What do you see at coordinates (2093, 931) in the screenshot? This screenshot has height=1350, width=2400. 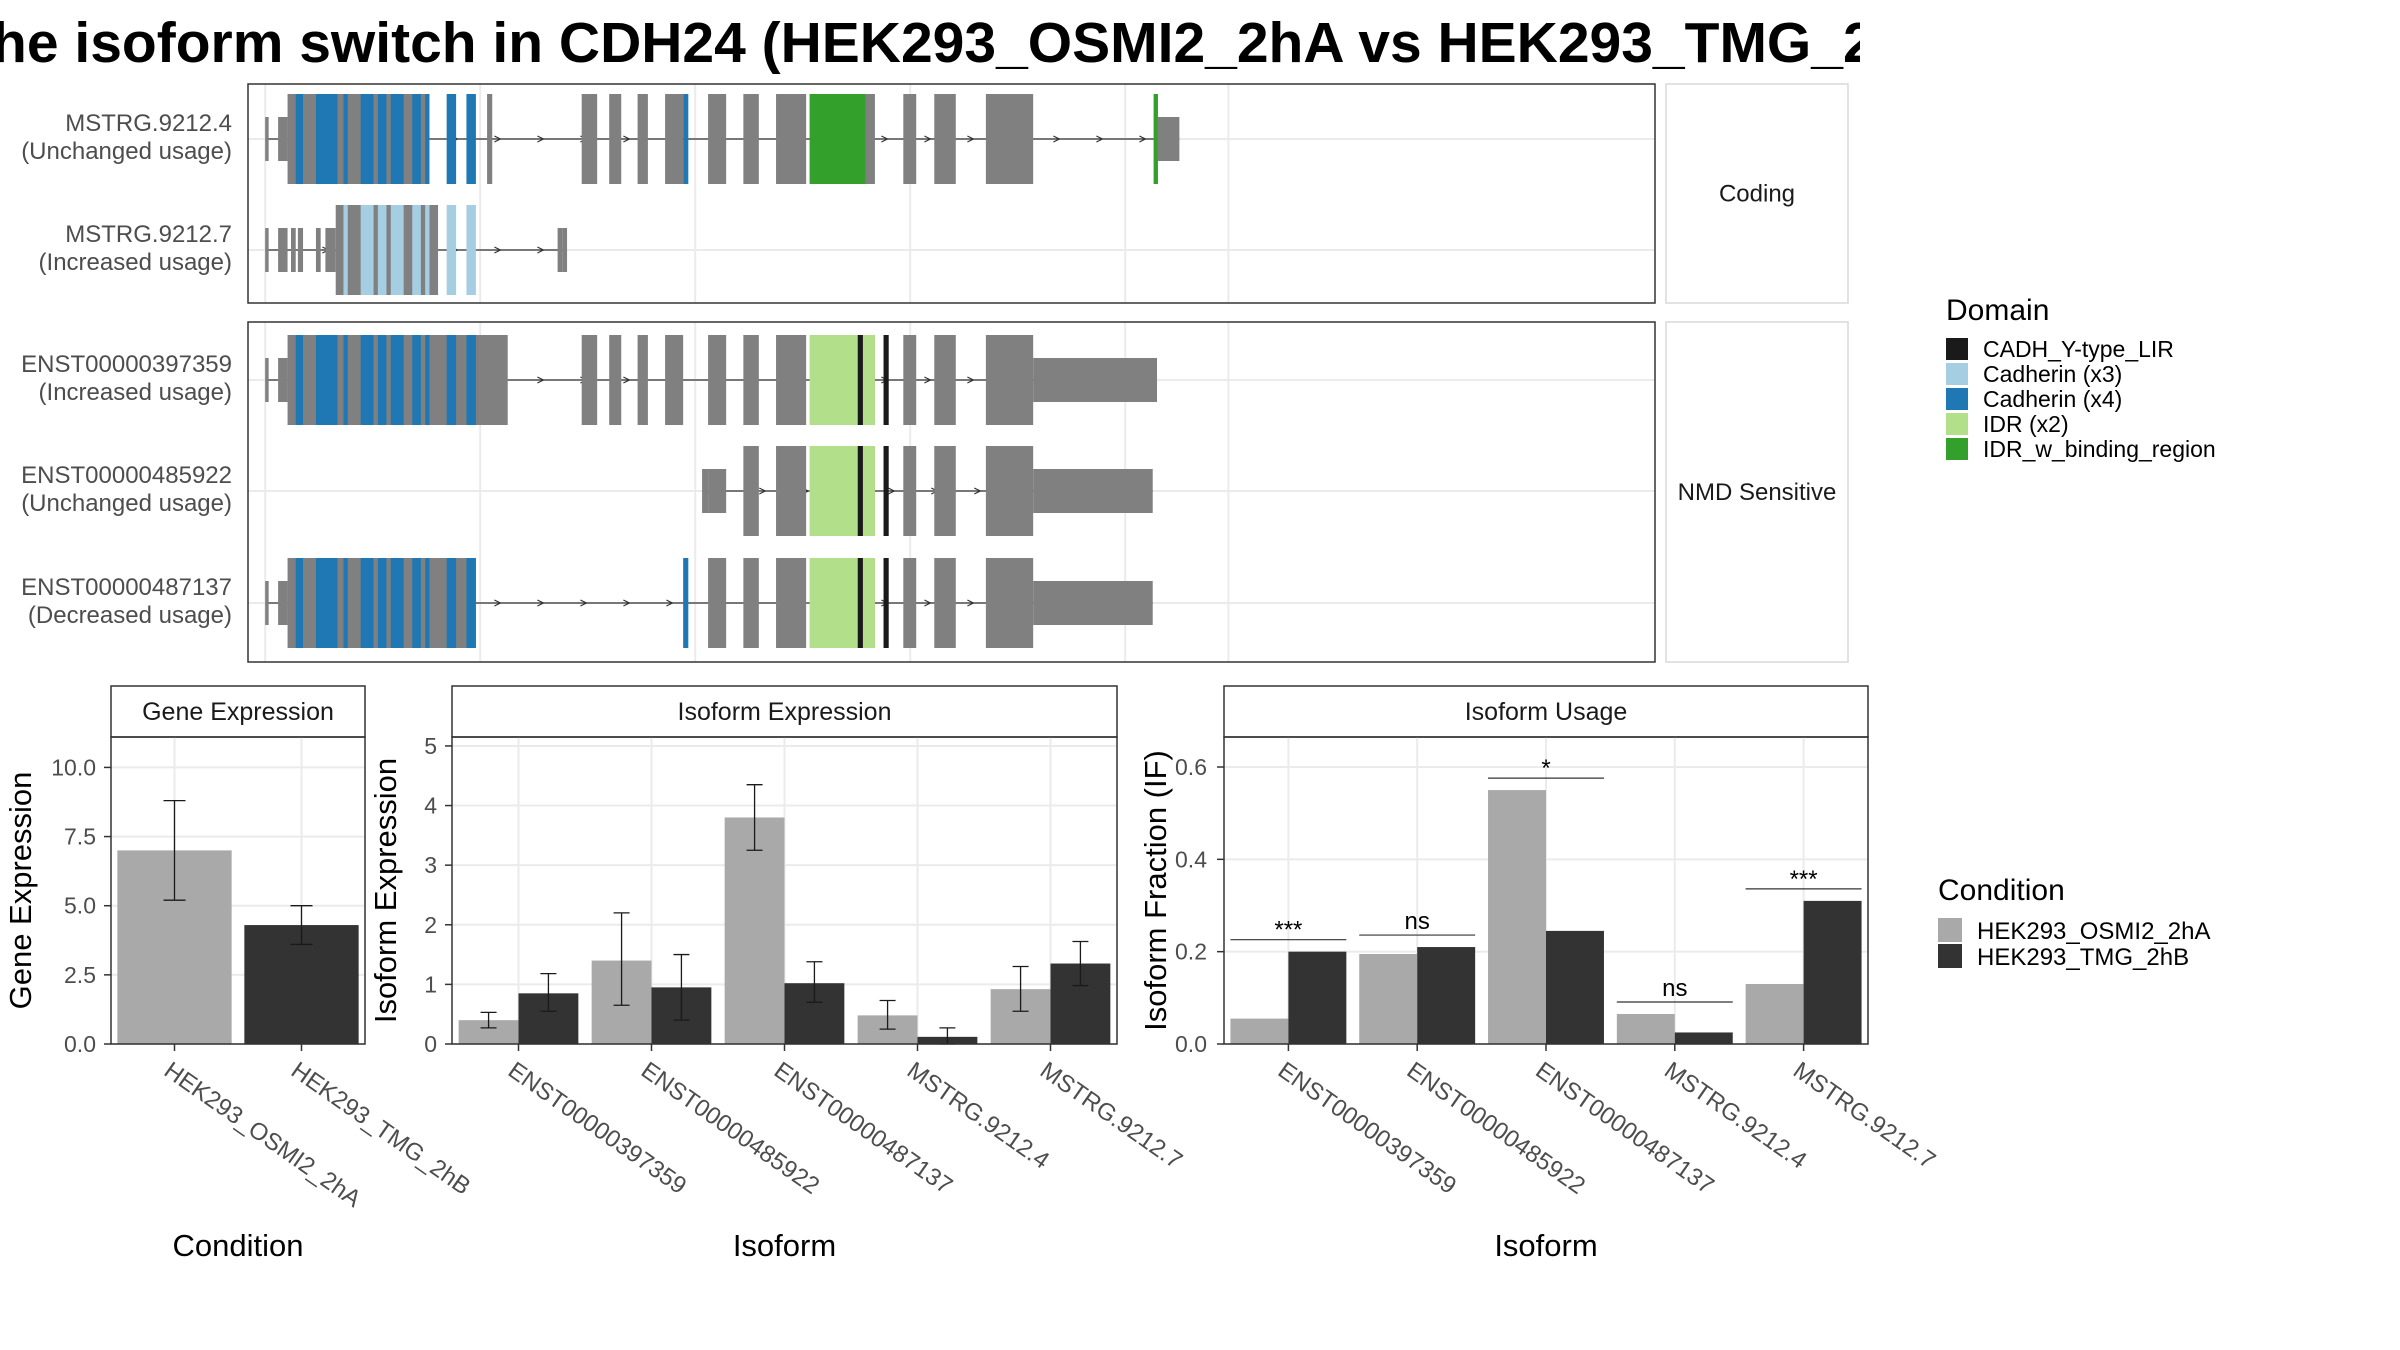 I see `legend-label: HEK293_OSMI2_2hA` at bounding box center [2093, 931].